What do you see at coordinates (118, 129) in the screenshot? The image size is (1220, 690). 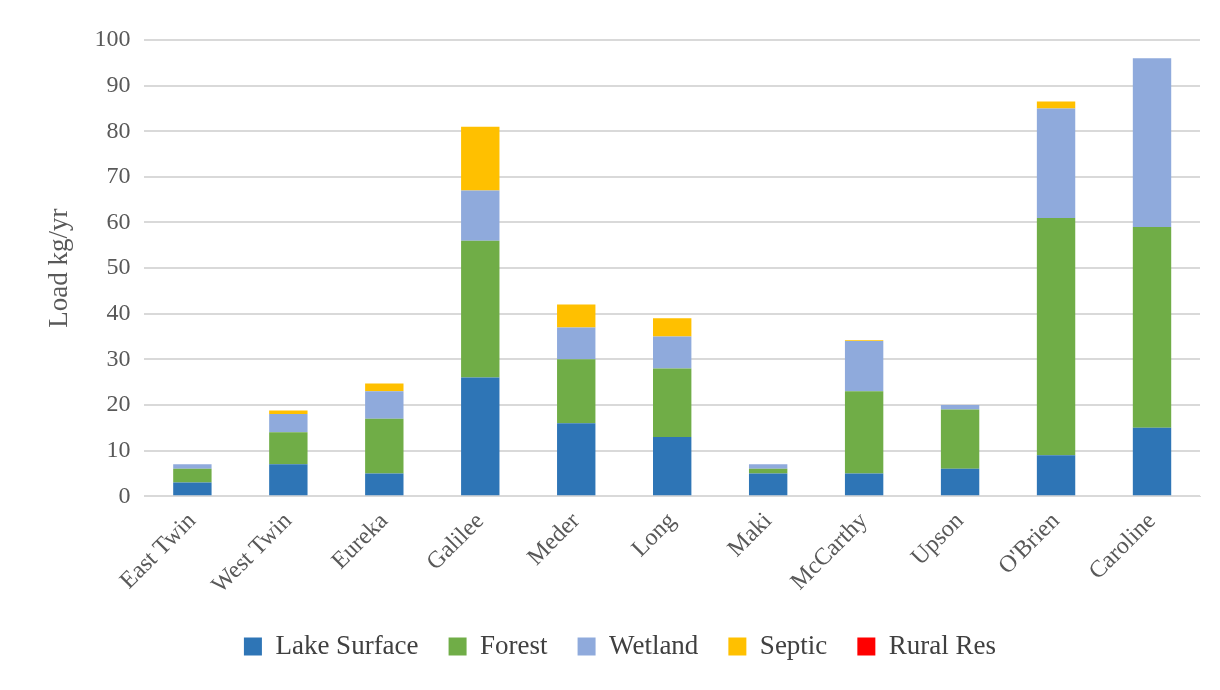 I see `y-tick-label: 80` at bounding box center [118, 129].